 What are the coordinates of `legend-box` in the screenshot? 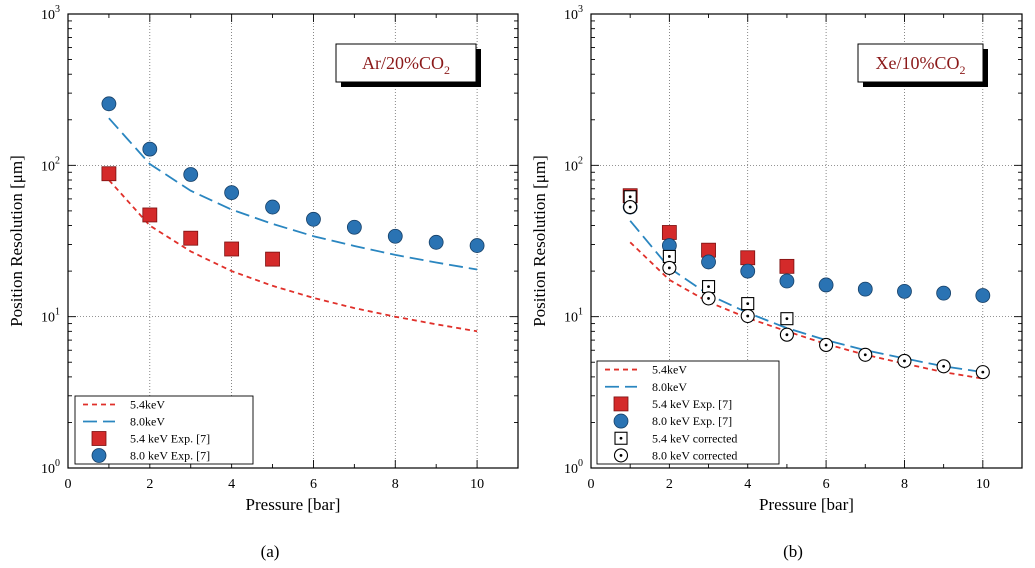 It's located at (688, 412).